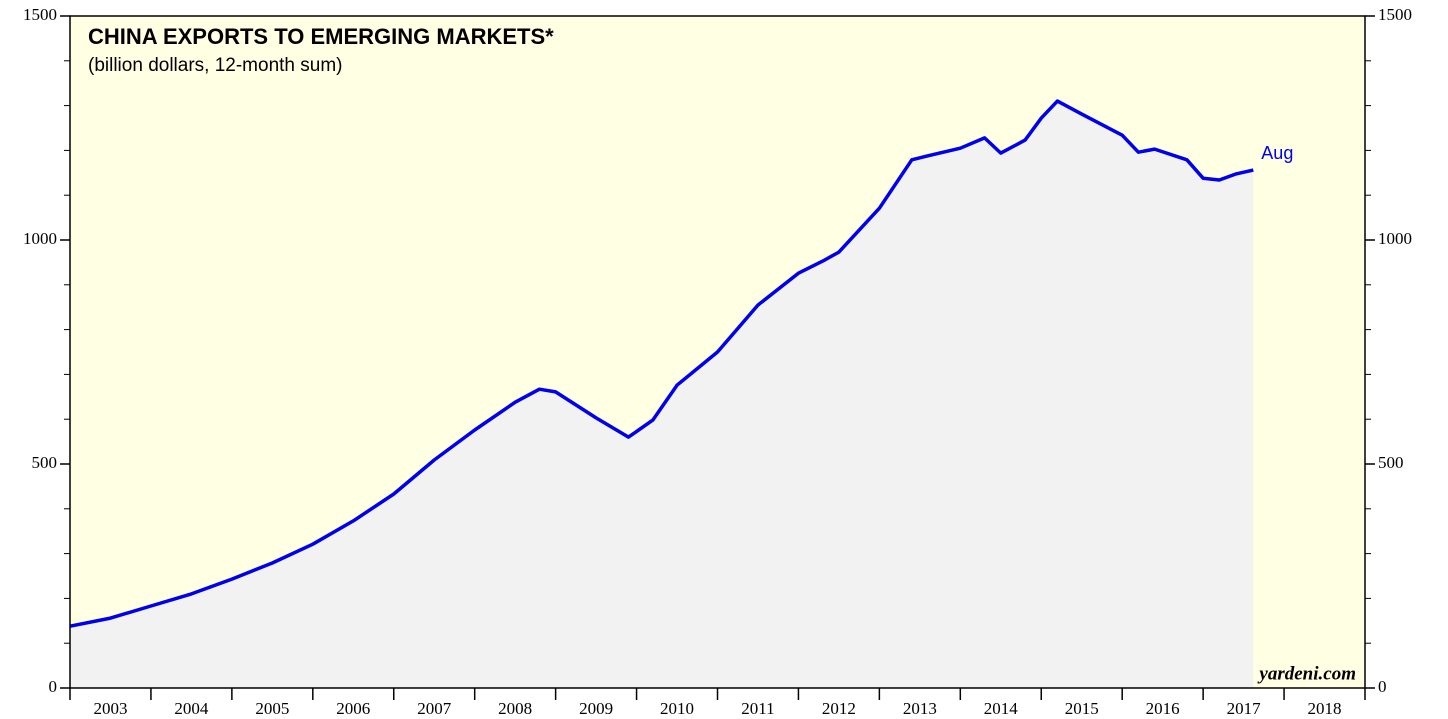  What do you see at coordinates (1391, 462) in the screenshot?
I see `y2-tick-label: 500` at bounding box center [1391, 462].